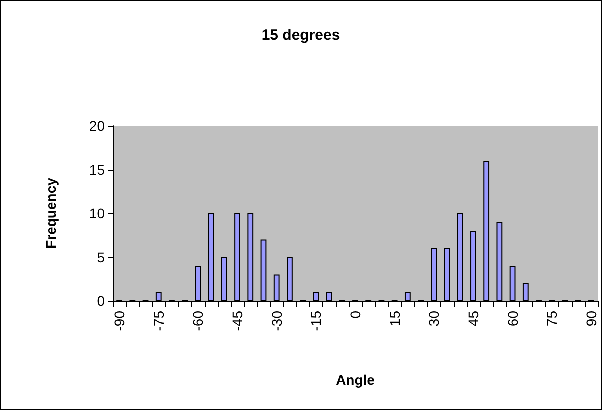 The height and width of the screenshot is (410, 602). Describe the element at coordinates (394, 318) in the screenshot. I see `x-tick-label: 15` at that location.